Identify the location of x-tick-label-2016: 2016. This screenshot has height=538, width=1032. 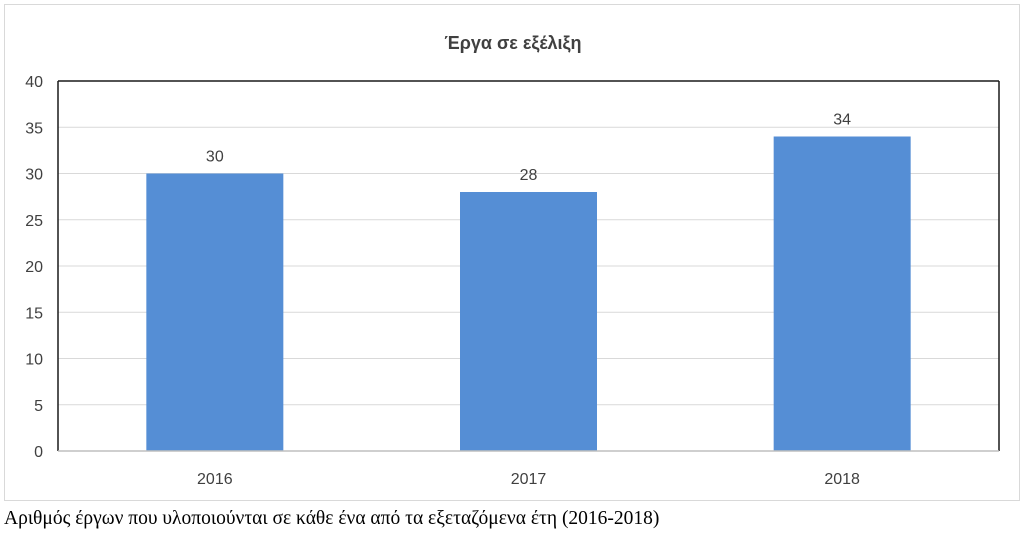
(215, 479).